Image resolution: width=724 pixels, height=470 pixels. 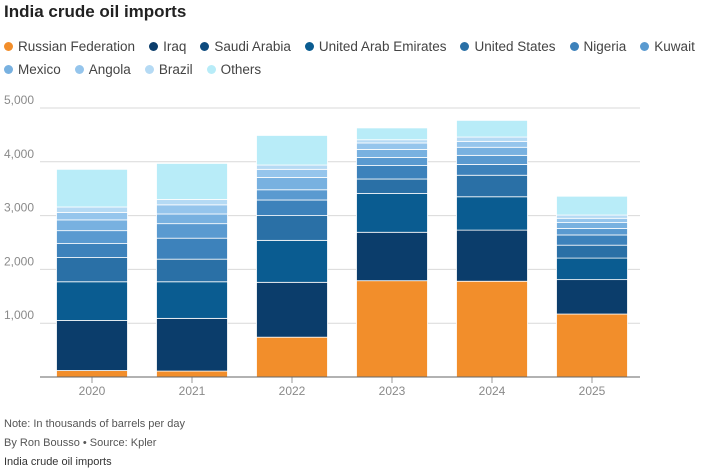 What do you see at coordinates (80, 443) in the screenshot?
I see `chart-byline: By Ron Bousso • Source: Kpler` at bounding box center [80, 443].